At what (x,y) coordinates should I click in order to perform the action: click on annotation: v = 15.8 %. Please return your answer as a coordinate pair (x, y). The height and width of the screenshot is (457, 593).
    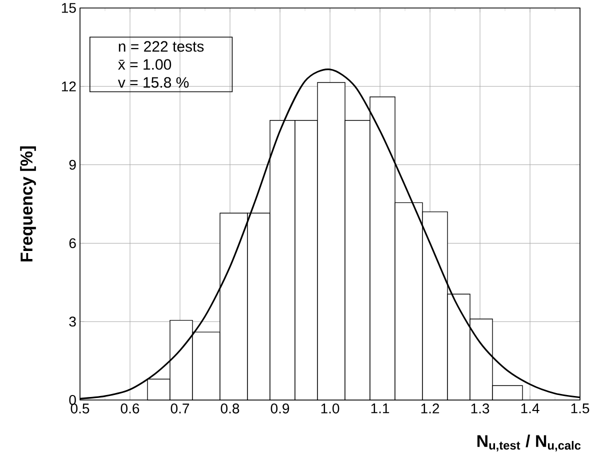
    Looking at the image, I should click on (153, 82).